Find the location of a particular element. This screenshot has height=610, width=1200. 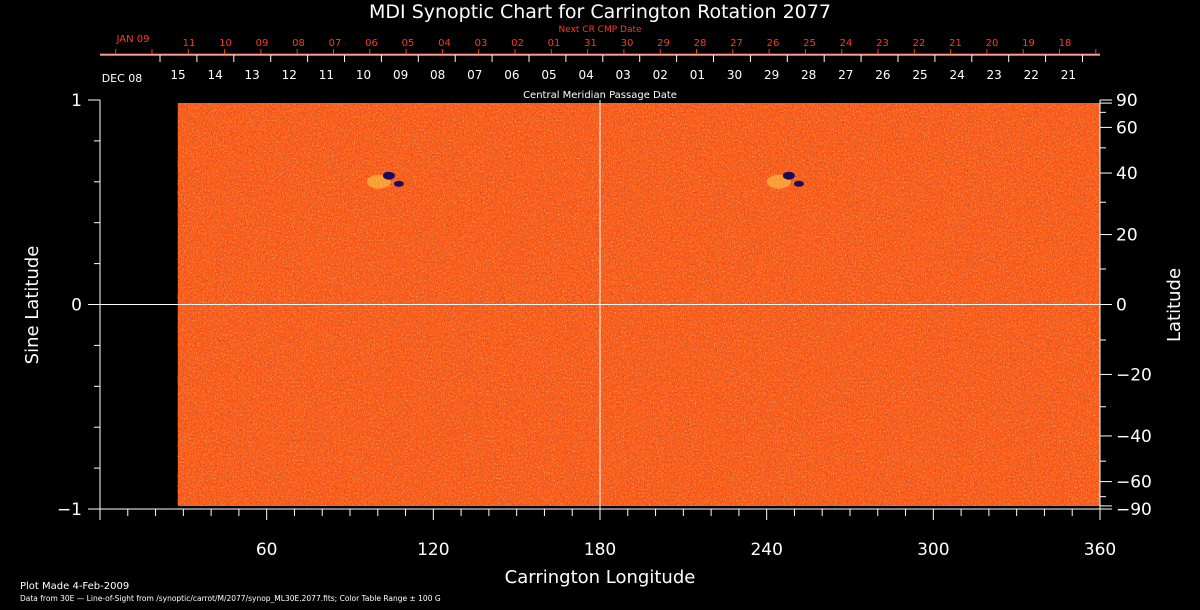

right-y-tick-label: −90 is located at coordinates (1134, 510).